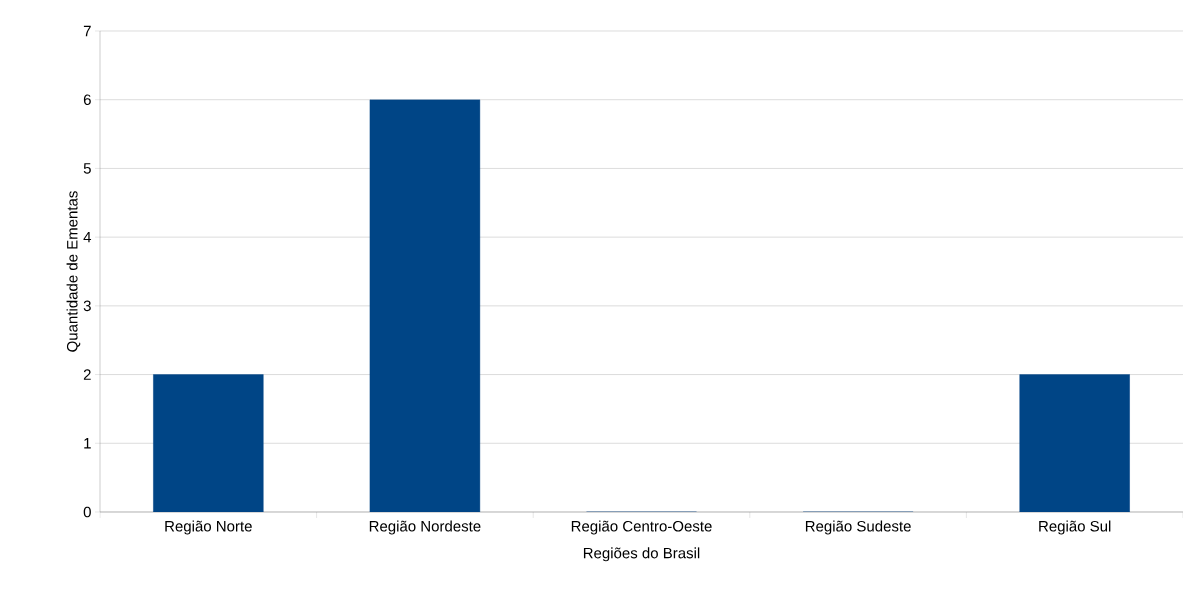 This screenshot has height=615, width=1183. I want to click on y-tick-label: 6, so click(87, 100).